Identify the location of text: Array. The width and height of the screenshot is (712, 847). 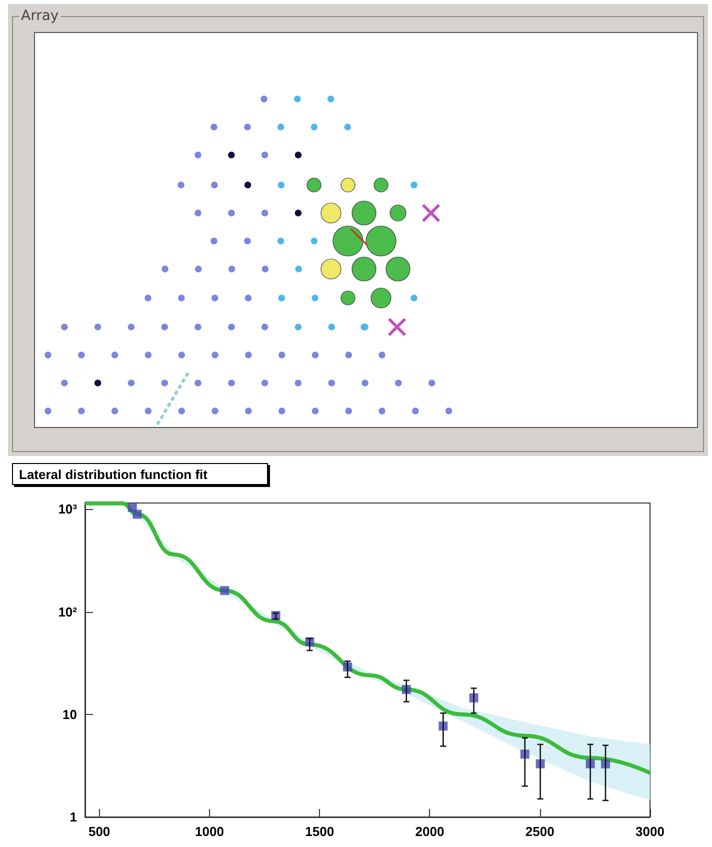
(40, 16).